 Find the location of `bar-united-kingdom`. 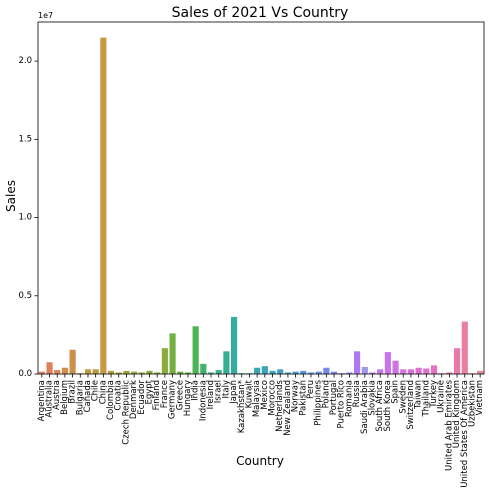

bar-united-kingdom is located at coordinates (457, 361).